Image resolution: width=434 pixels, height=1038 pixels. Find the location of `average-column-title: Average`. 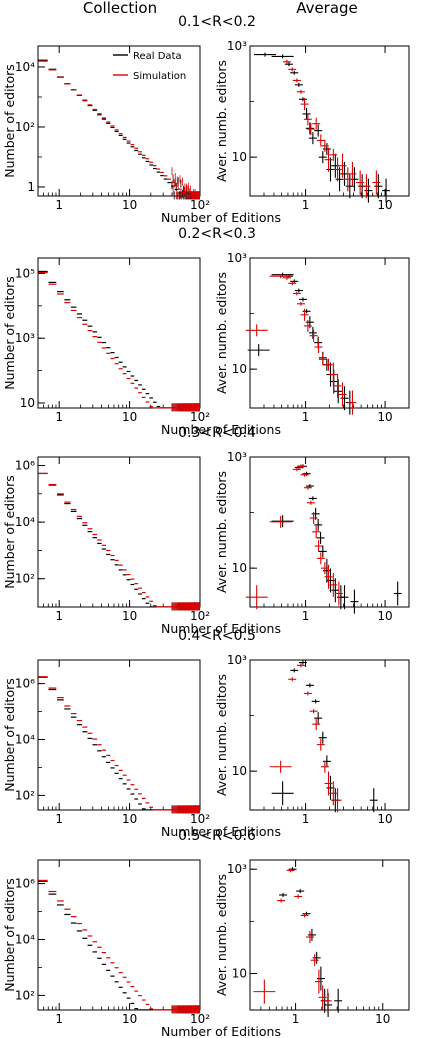

average-column-title: Average is located at coordinates (327, 8).